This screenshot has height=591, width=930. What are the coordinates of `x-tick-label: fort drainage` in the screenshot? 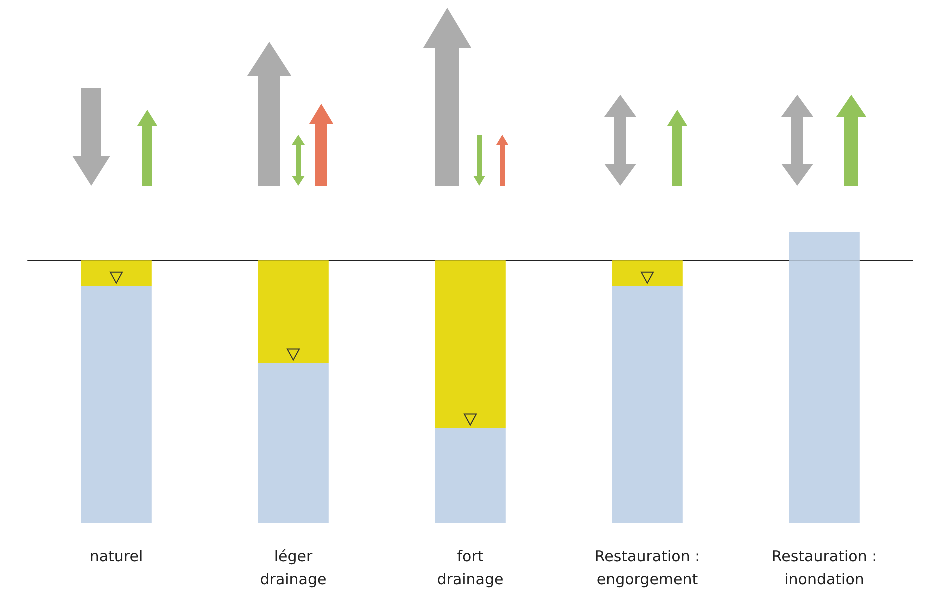 It's located at (470, 568).